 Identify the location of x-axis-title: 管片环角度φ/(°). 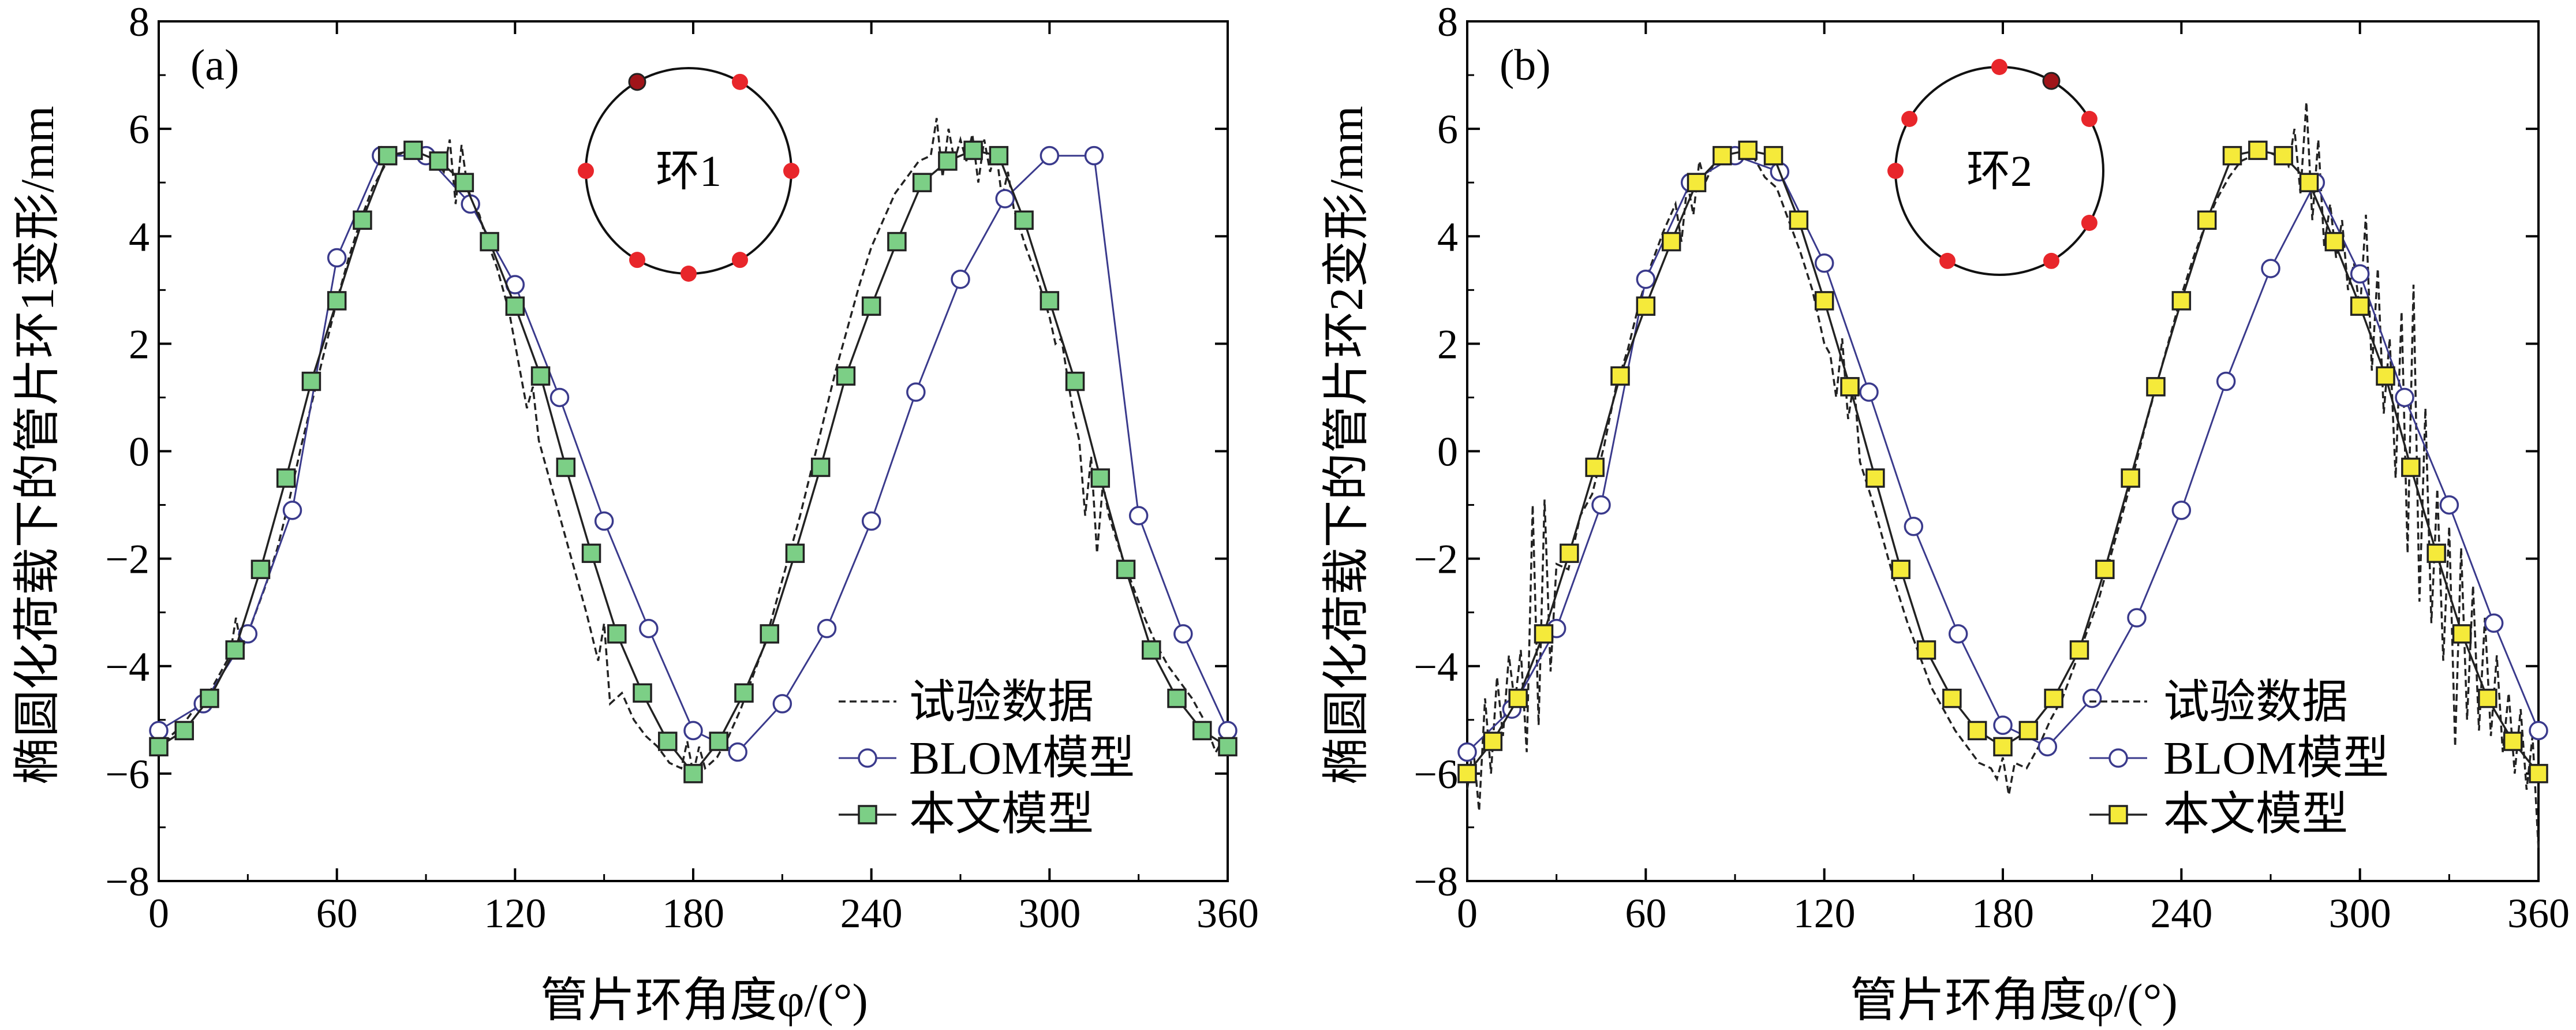
(704, 1000).